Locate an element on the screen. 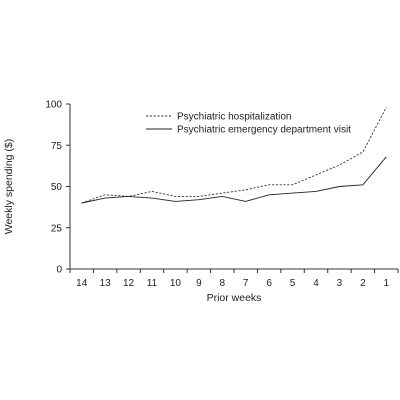 The image size is (400, 400). x-tick-label: 6 is located at coordinates (269, 283).